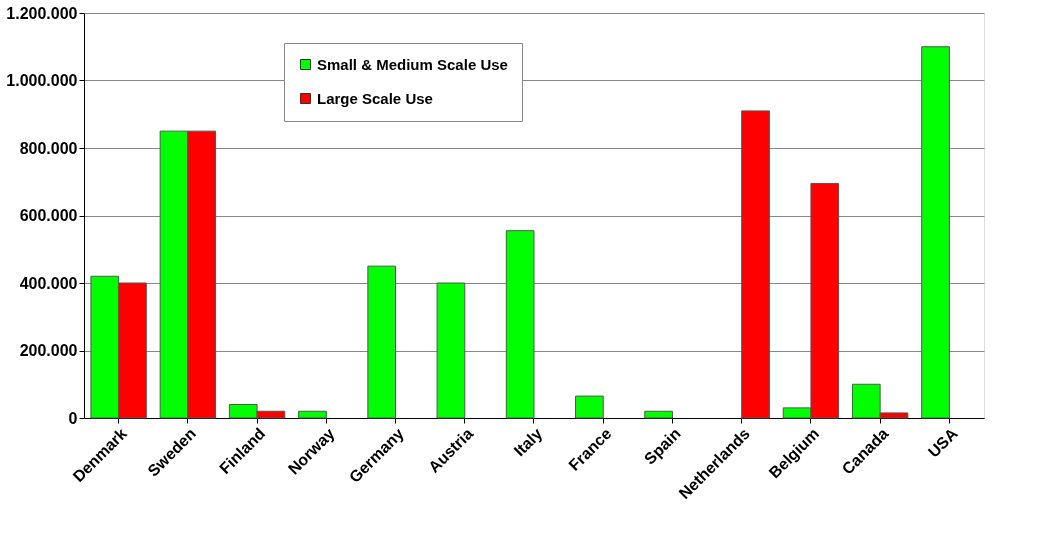 Image resolution: width=1055 pixels, height=560 pixels. Describe the element at coordinates (42, 13) in the screenshot. I see `y-tick-label: 1.200.000` at that location.